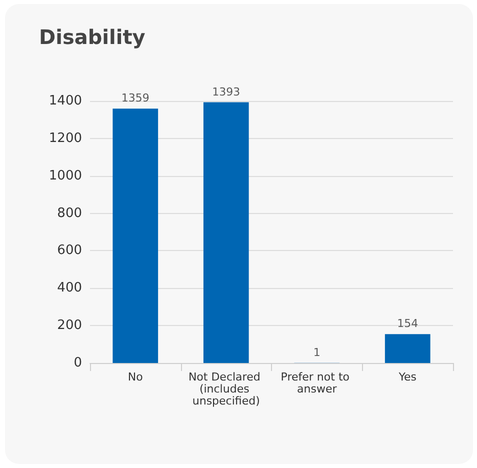 This screenshot has width=477, height=468. Describe the element at coordinates (135, 98) in the screenshot. I see `data-label: 1359` at that location.